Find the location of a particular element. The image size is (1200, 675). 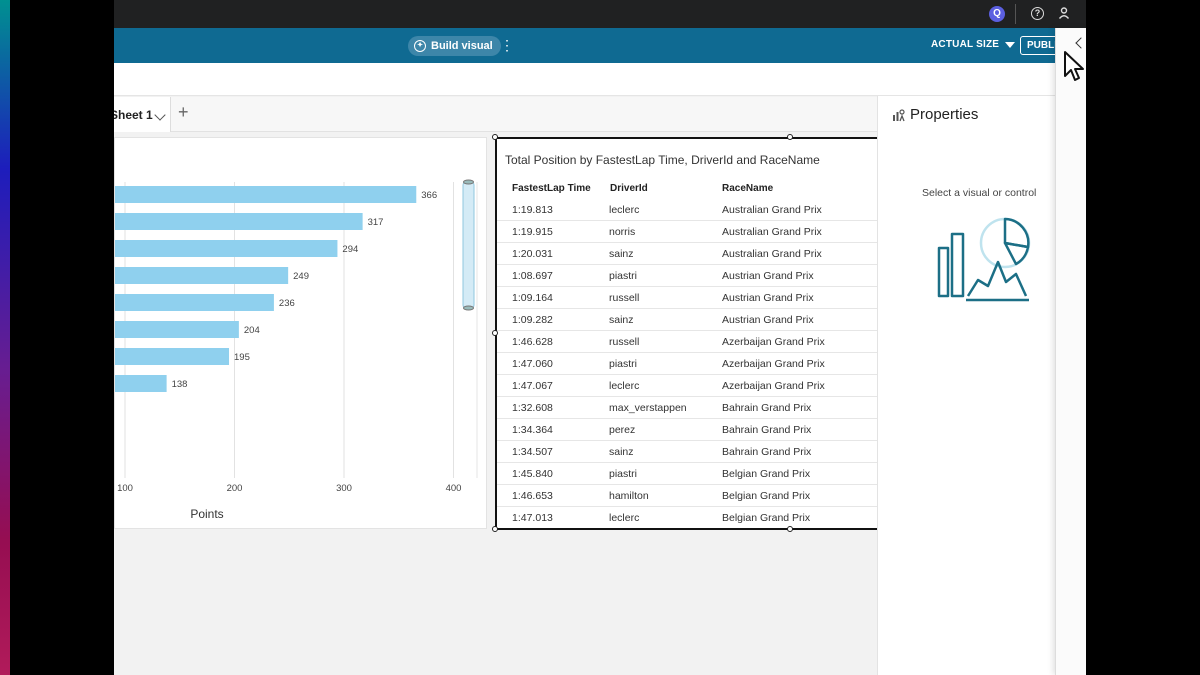

table-cell: 1:09.282 is located at coordinates (532, 320).